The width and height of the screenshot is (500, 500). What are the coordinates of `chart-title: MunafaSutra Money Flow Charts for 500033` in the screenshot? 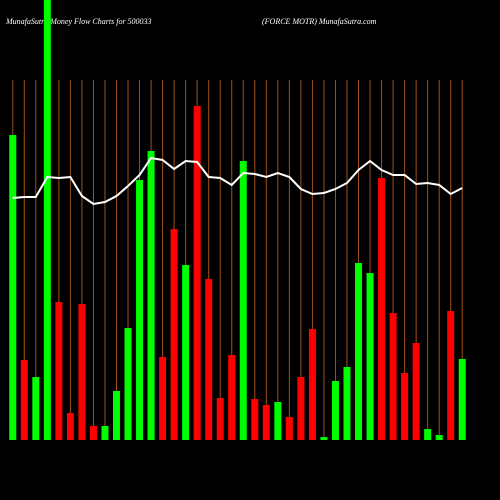 It's located at (78, 21).